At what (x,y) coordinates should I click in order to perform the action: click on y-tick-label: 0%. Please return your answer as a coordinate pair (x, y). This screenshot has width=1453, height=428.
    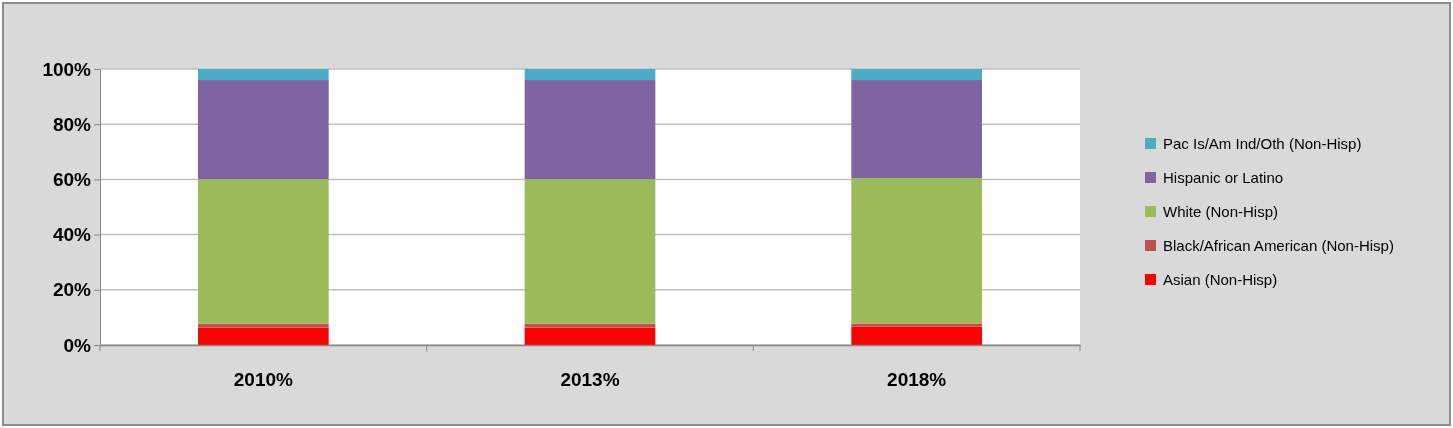
    Looking at the image, I should click on (77, 345).